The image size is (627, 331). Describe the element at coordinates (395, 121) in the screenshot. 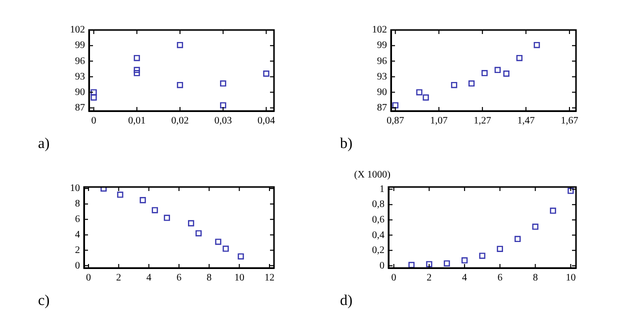

I see `x-tick-label: 0,87` at that location.